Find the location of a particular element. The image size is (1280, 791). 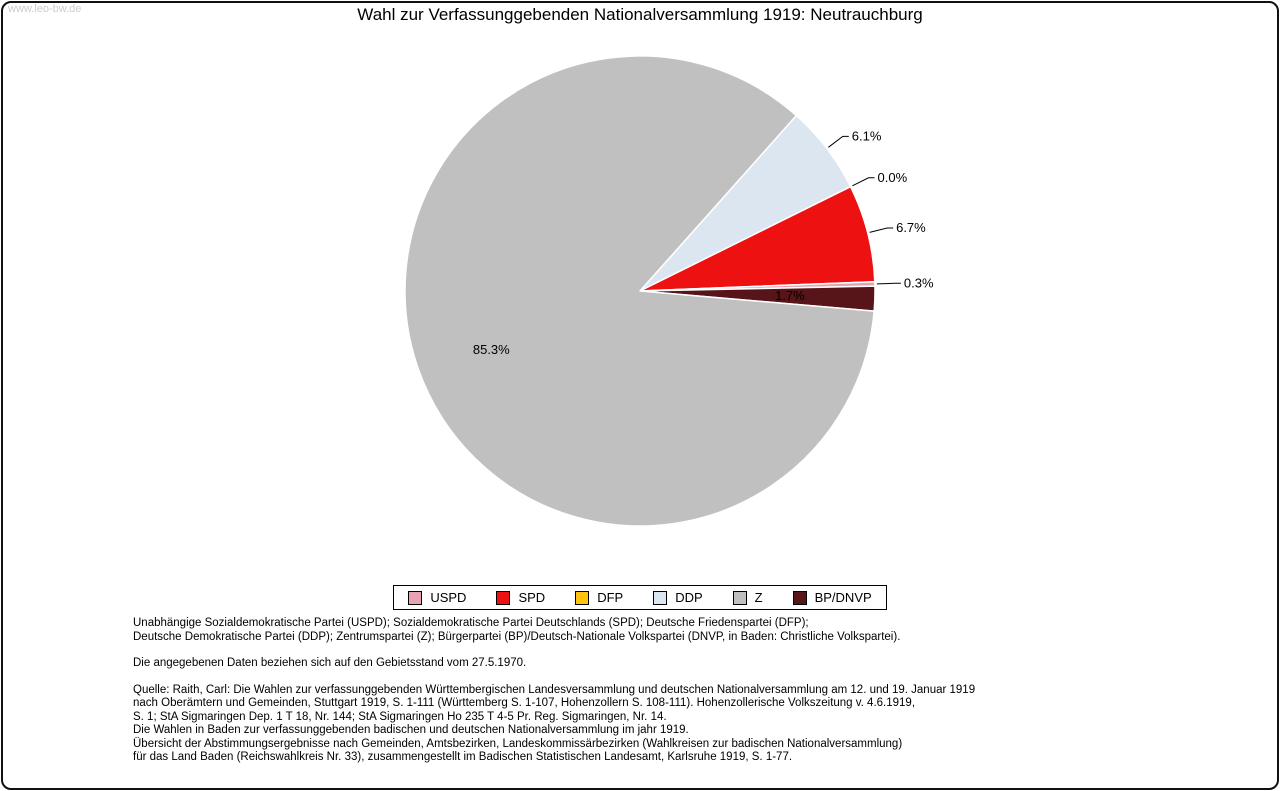

legend-item-dfp: DFP is located at coordinates (599, 597).